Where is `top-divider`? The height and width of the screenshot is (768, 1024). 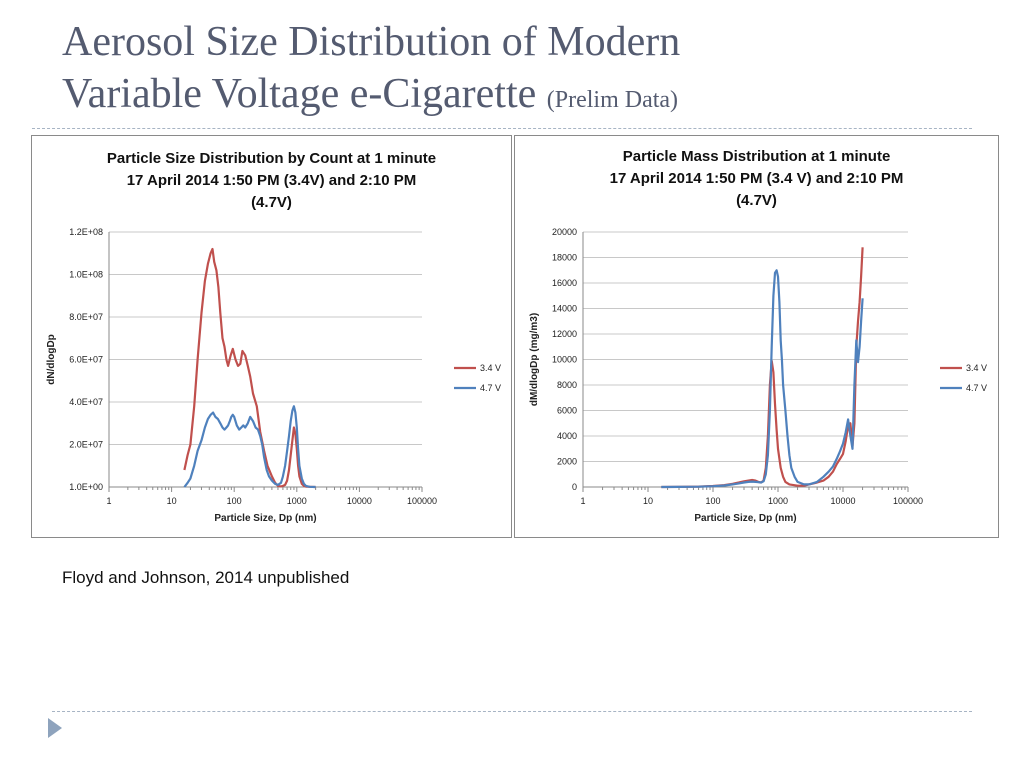 top-divider is located at coordinates (502, 128).